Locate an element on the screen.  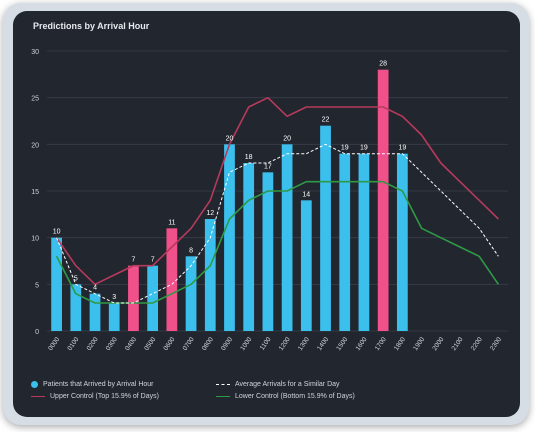
bar-data-label: 8 is located at coordinates (191, 250).